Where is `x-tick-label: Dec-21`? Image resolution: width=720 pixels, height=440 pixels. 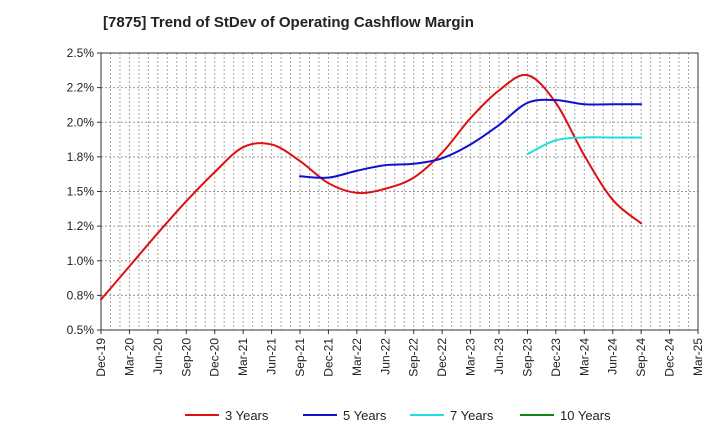
x-tick-label: Dec-21 is located at coordinates (328, 357).